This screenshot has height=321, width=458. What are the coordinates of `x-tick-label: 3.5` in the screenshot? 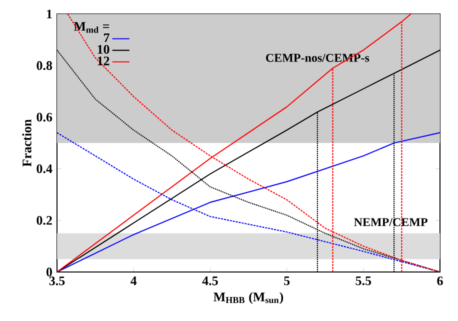 It's located at (57, 281).